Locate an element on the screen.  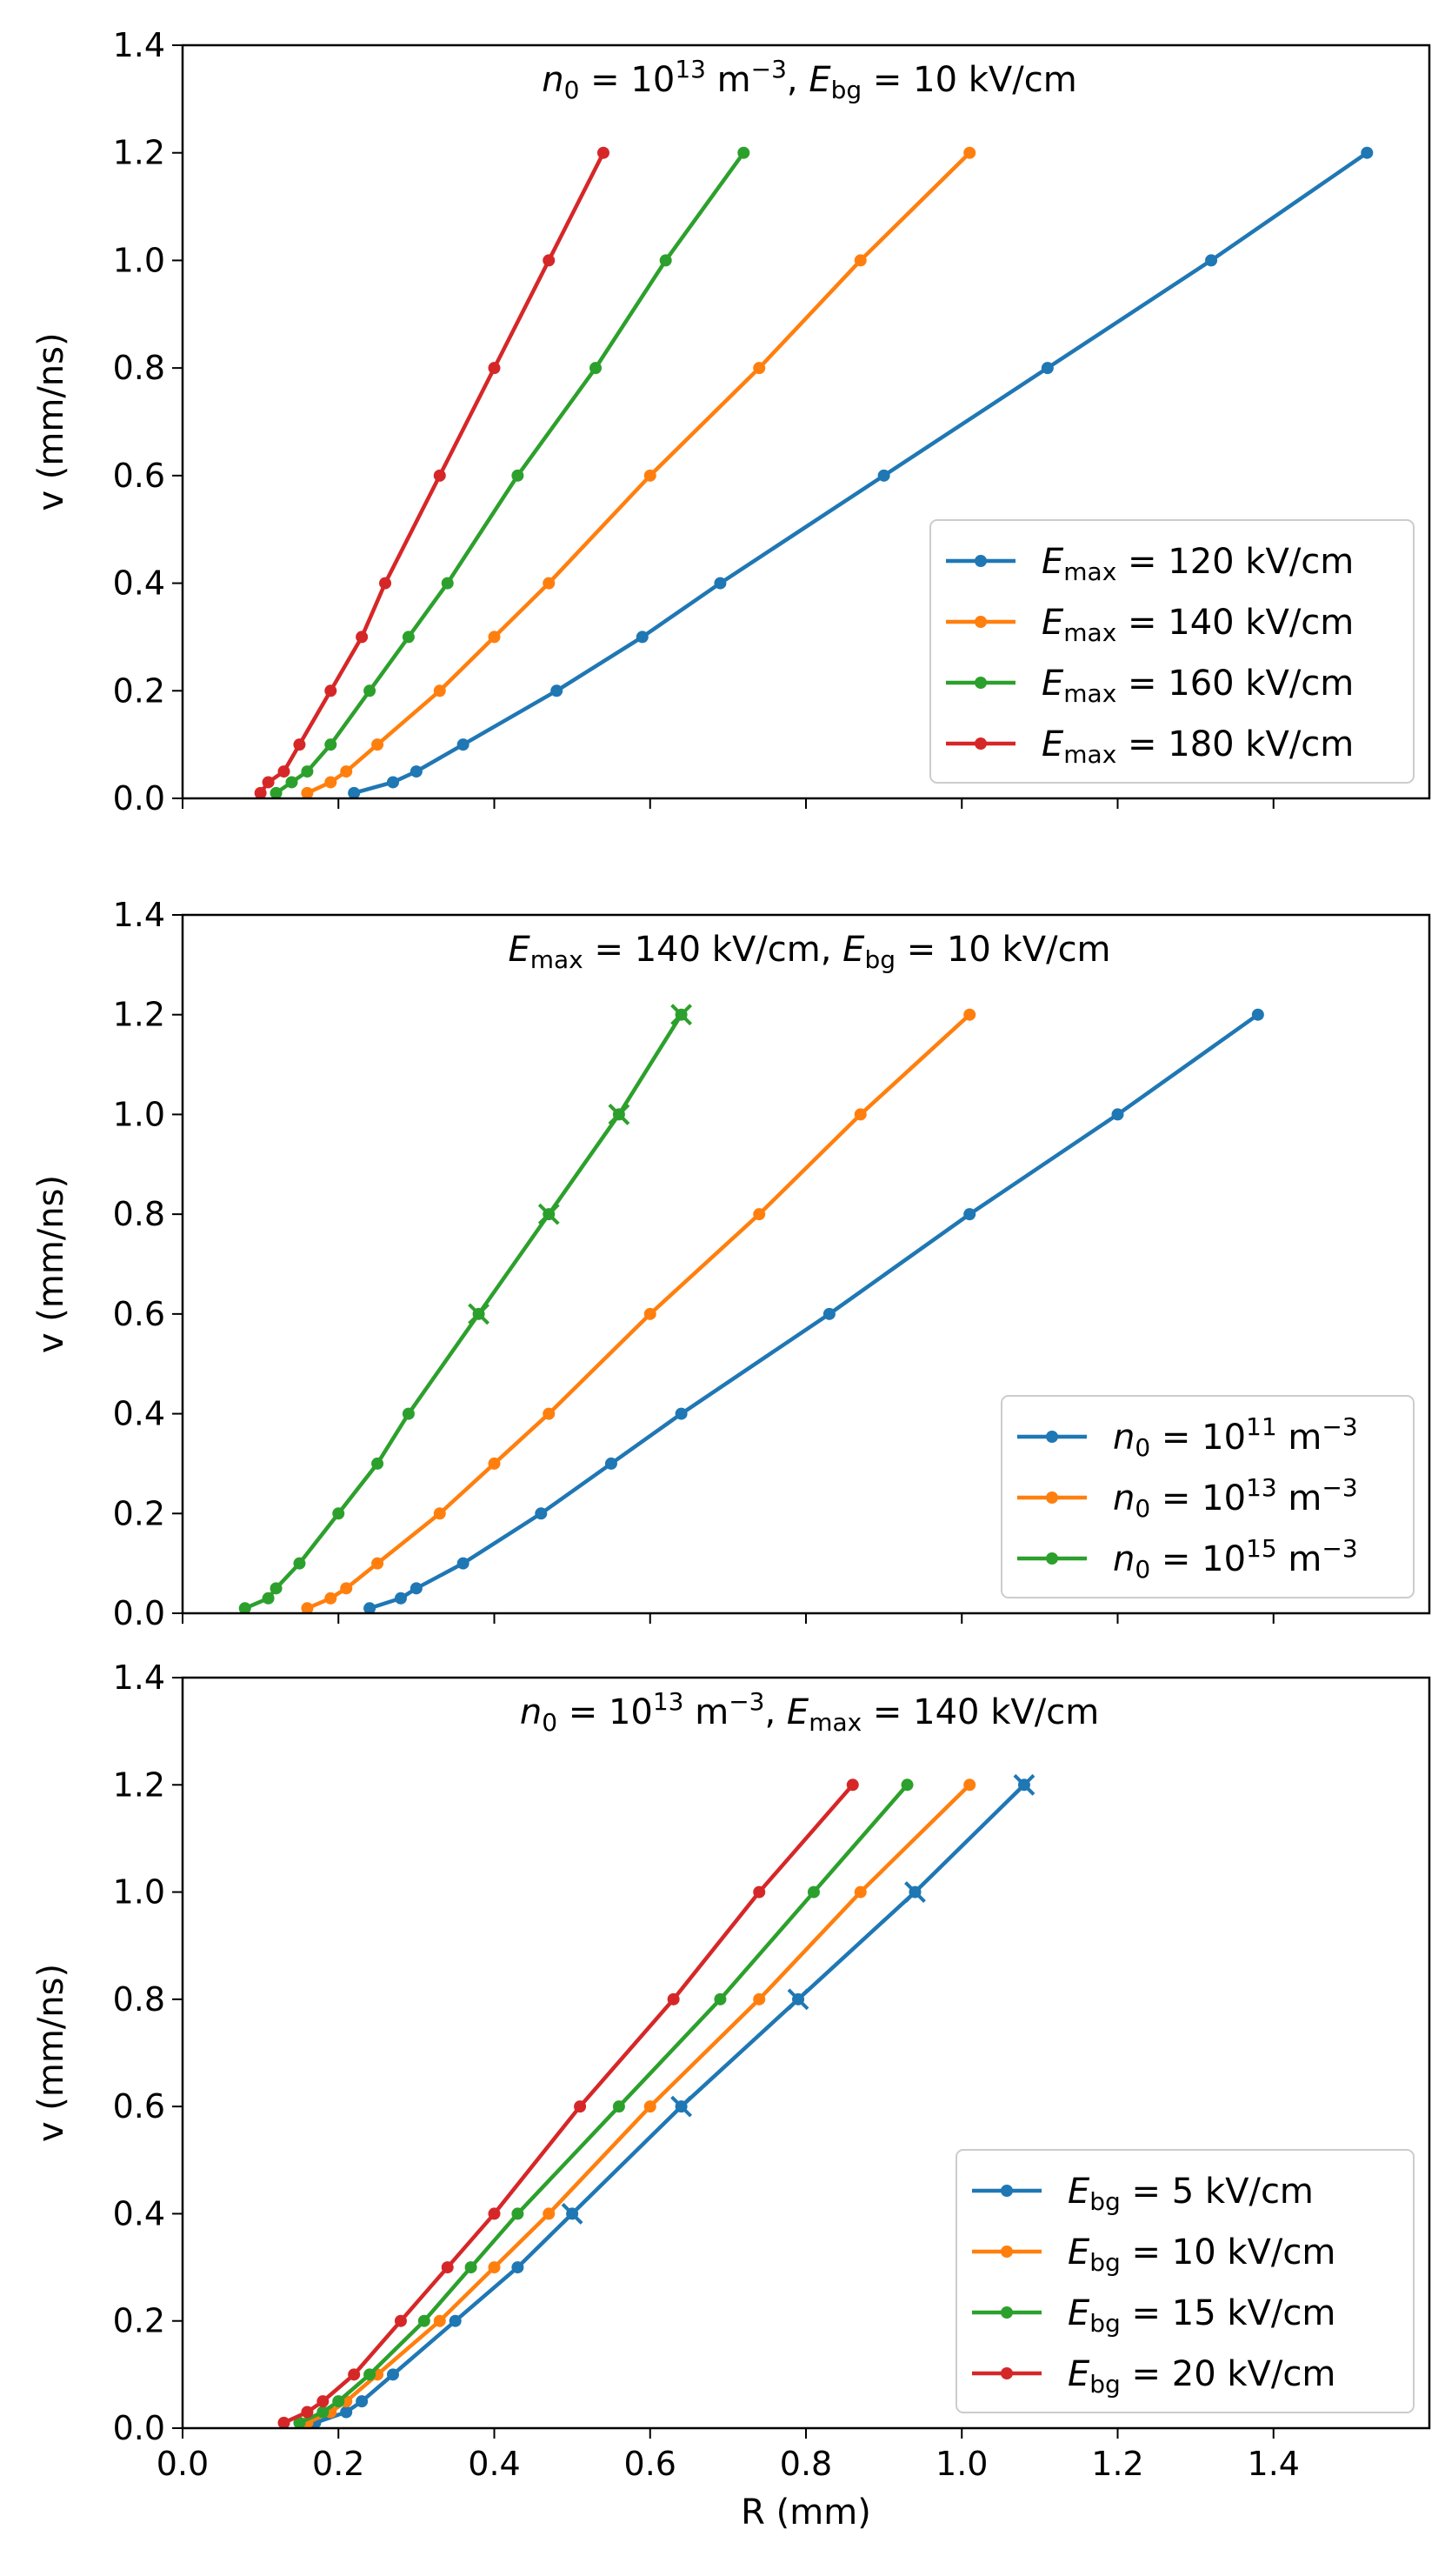
panel-title-part: = 140 kV/cm is located at coordinates (981, 1712).